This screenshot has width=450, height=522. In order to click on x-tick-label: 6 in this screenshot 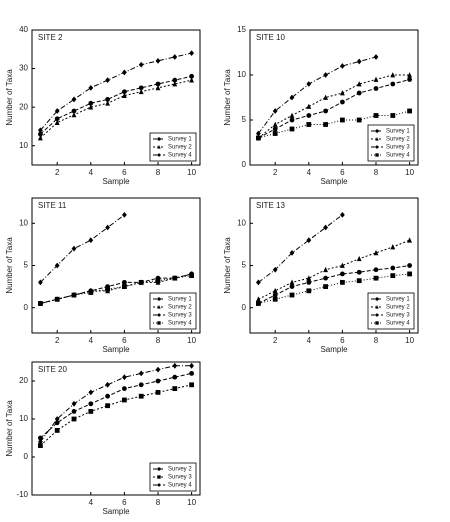, I will do `click(342, 340)`.